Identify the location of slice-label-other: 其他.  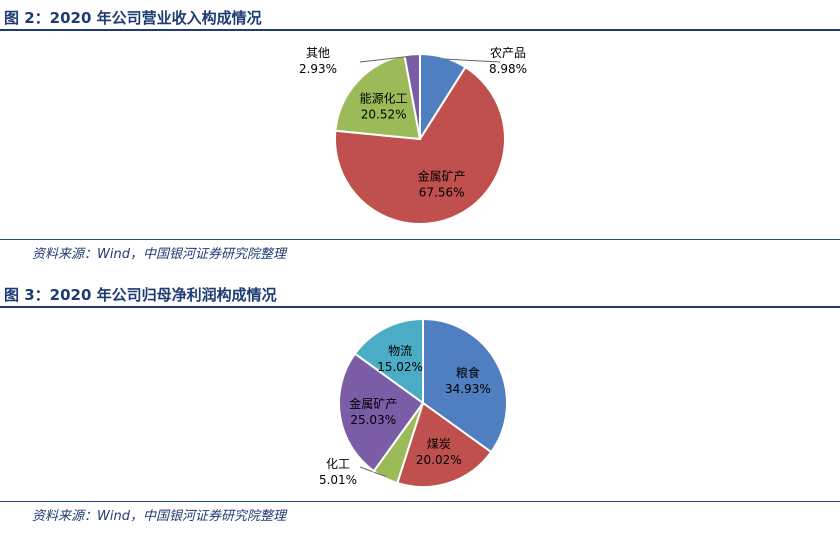
(318, 53).